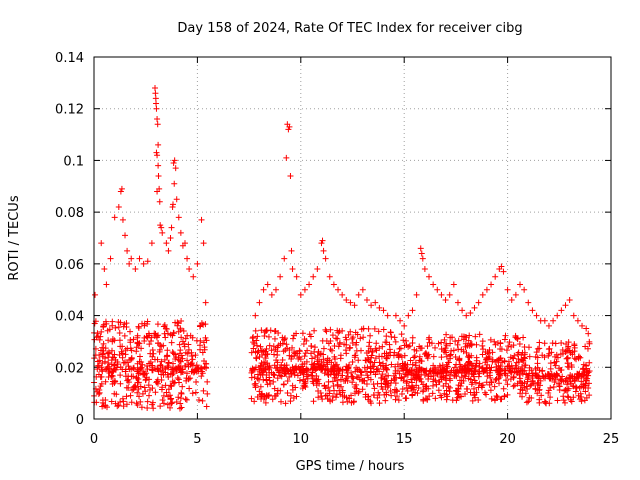 This screenshot has width=640, height=480. Describe the element at coordinates (611, 439) in the screenshot. I see `x-tick-label: 25` at that location.